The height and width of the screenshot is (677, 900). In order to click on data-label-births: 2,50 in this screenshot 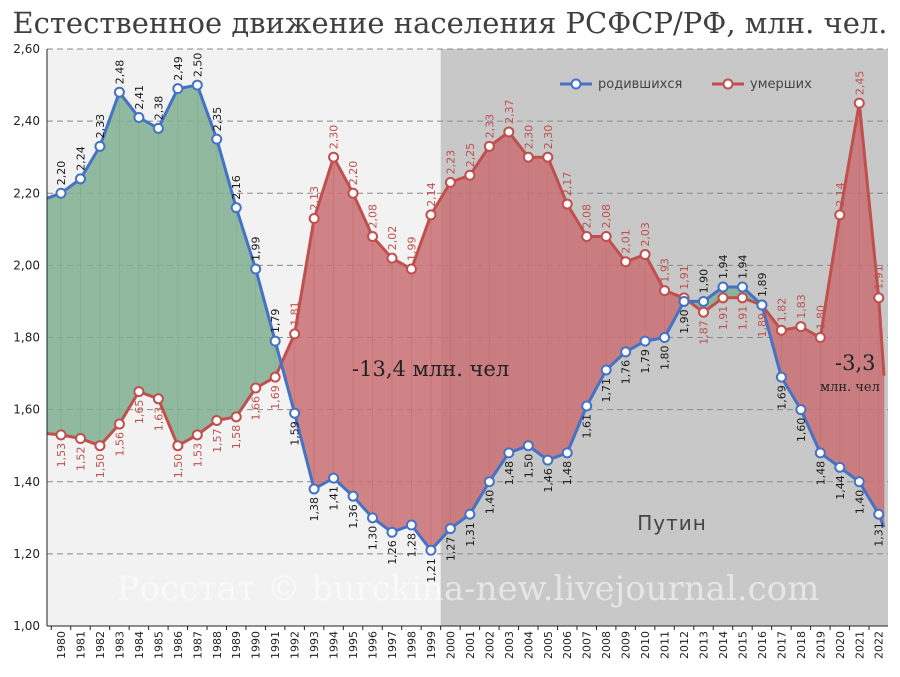, I will do `click(197, 65)`.